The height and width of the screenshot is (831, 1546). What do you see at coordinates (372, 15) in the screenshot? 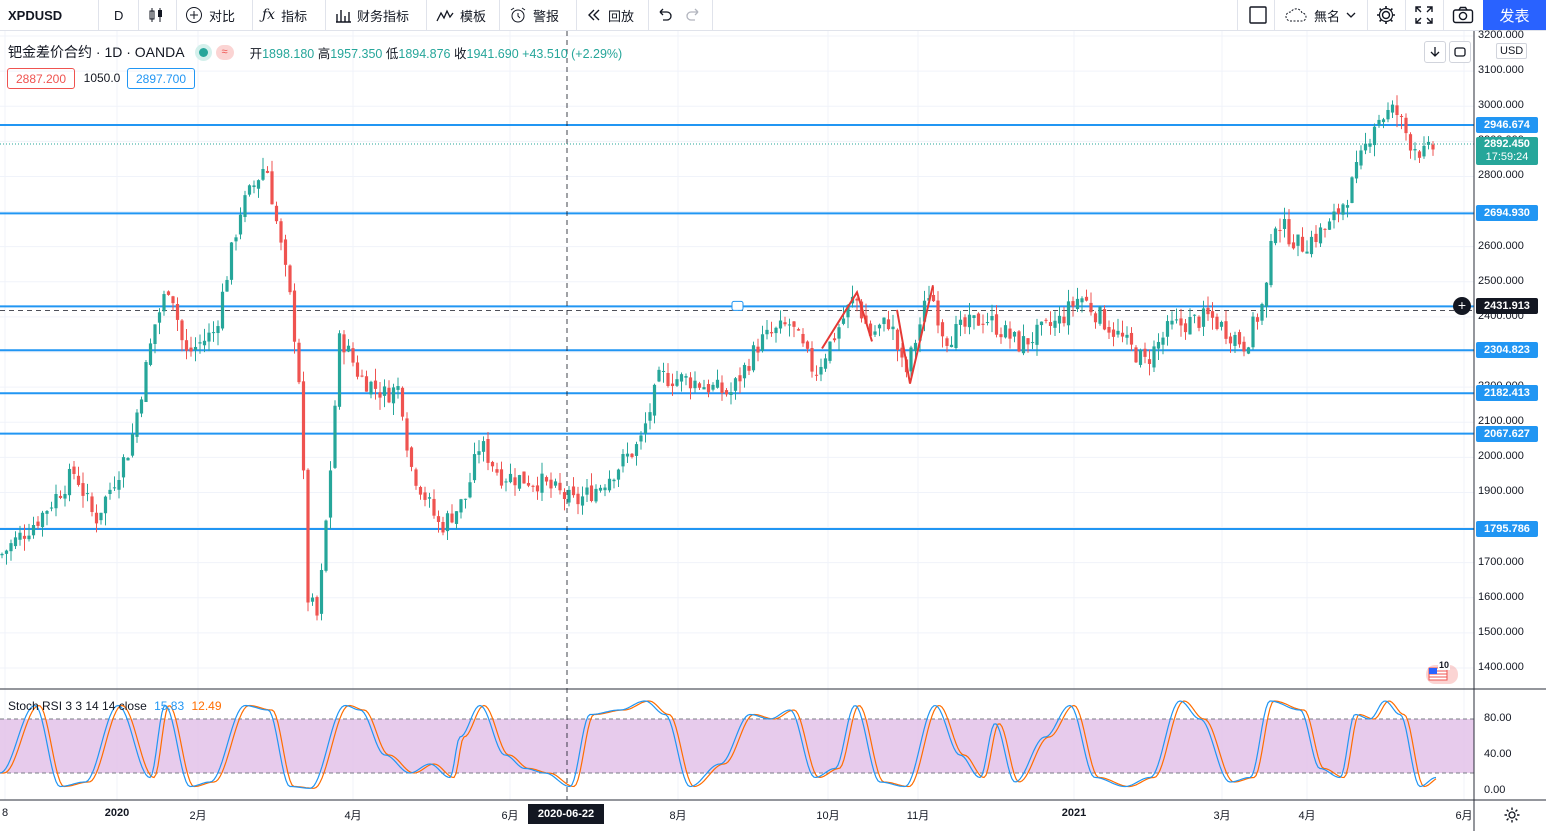
I see `financials-button: 财务指标` at bounding box center [372, 15].